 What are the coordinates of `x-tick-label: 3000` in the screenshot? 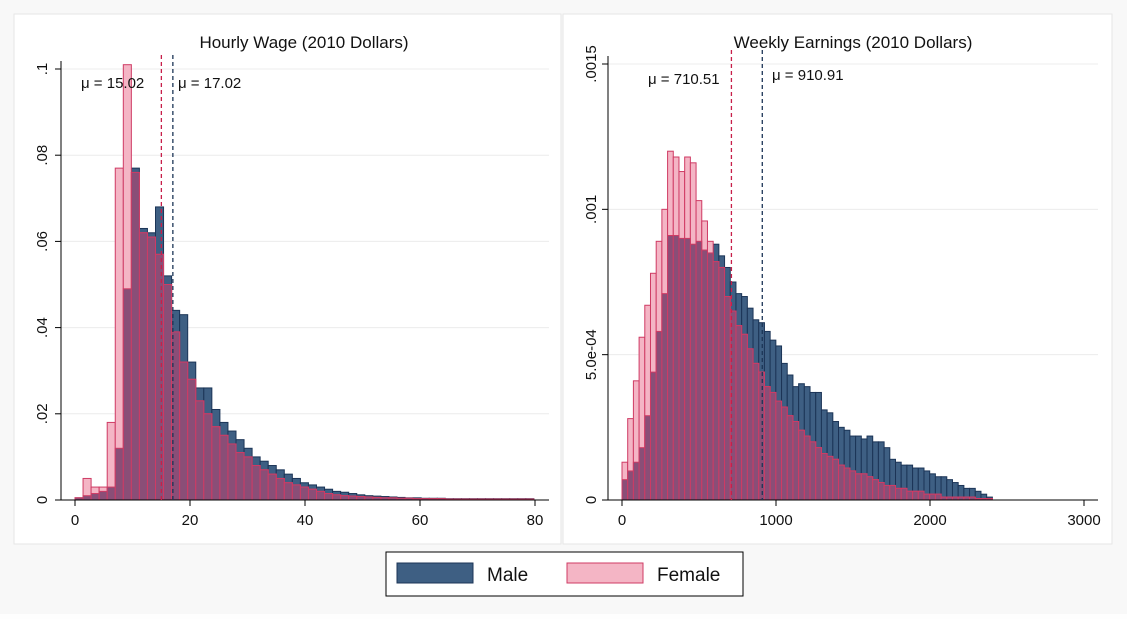 It's located at (1083, 520).